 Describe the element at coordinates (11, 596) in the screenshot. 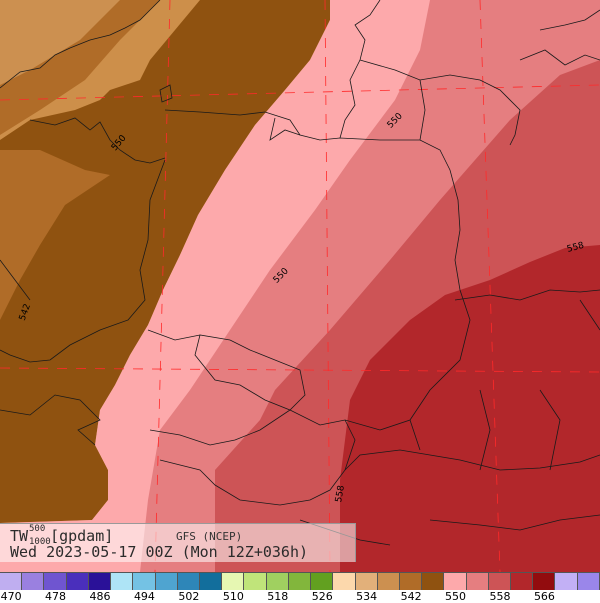

I see `legend-value-label: 470` at that location.